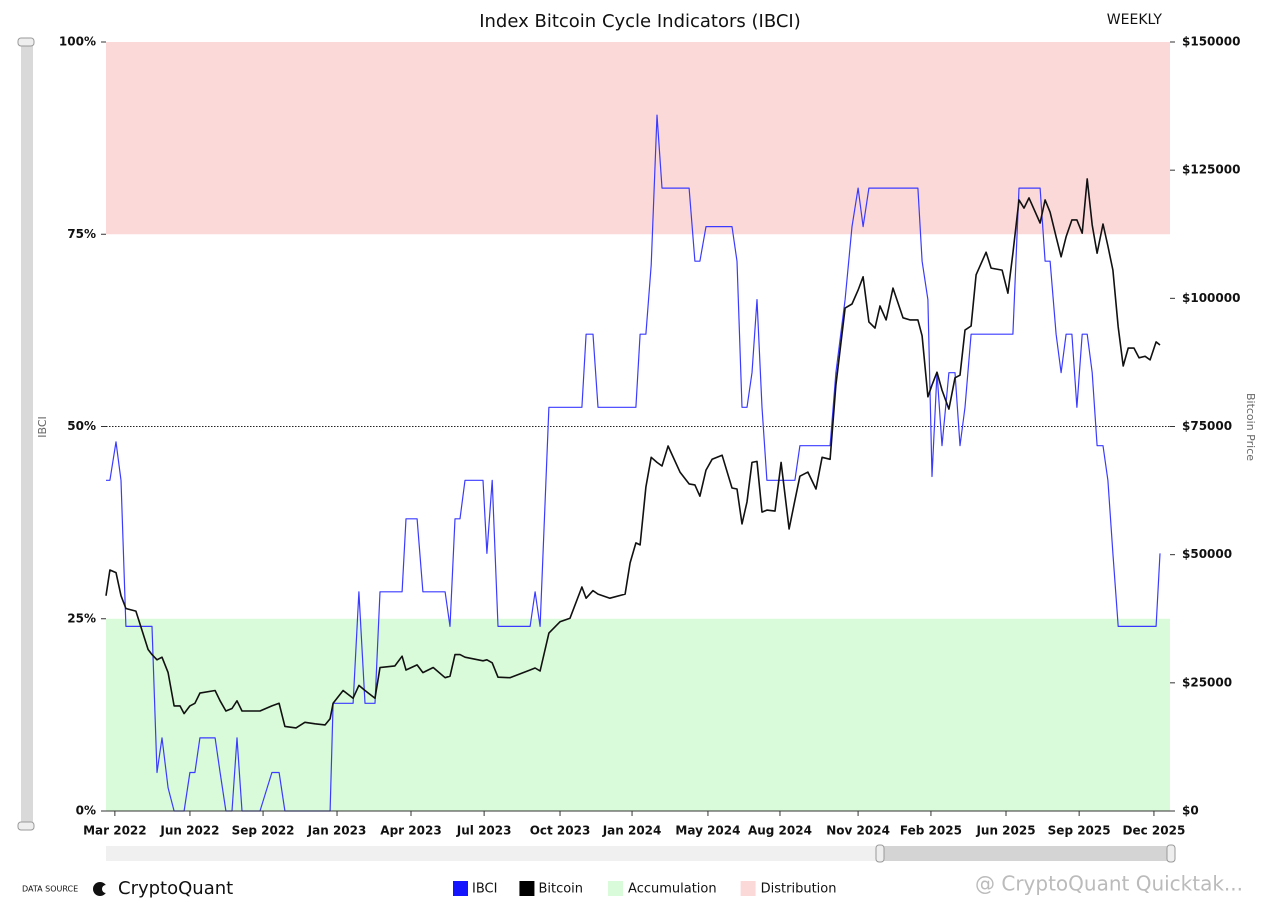 The height and width of the screenshot is (910, 1280). What do you see at coordinates (560, 889) in the screenshot?
I see `legend-label: Bitcoin` at bounding box center [560, 889].